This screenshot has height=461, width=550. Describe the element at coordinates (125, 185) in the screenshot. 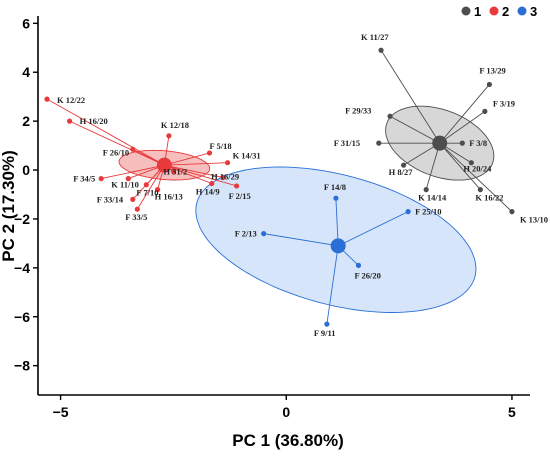

I see `point-label: K 11/10` at that location.